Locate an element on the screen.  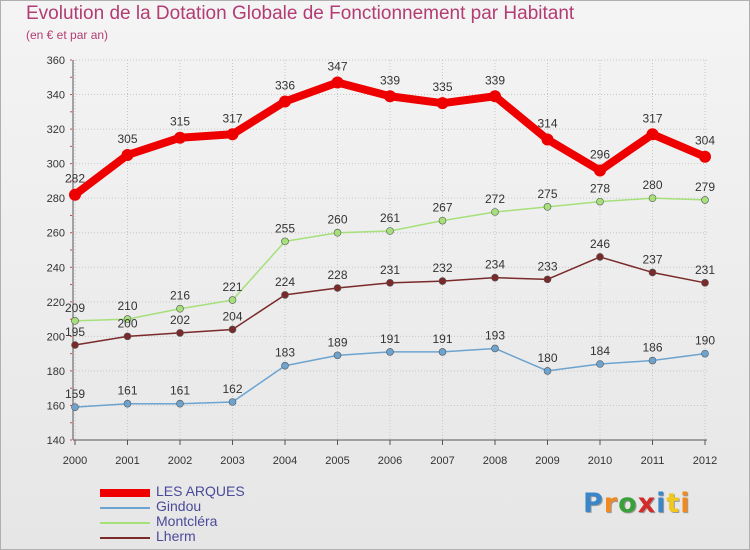
x-tick-label: 2004 is located at coordinates (285, 461).